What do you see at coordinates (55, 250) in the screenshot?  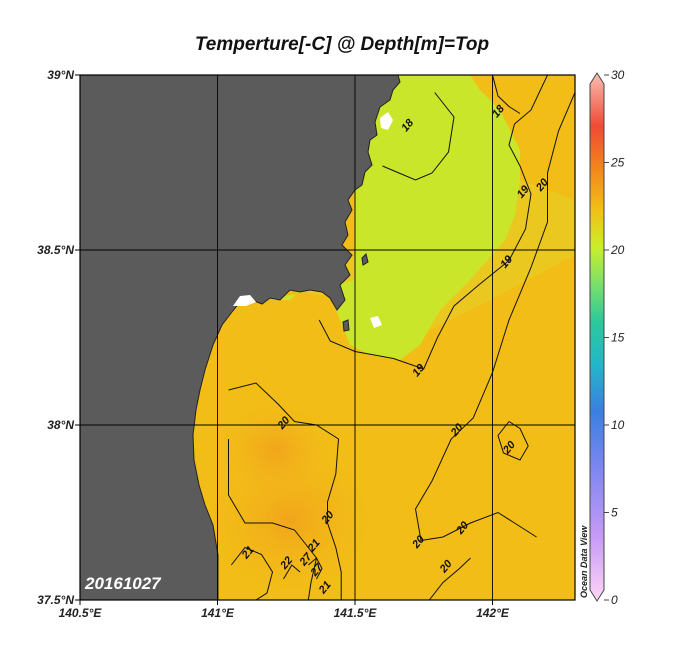 I see `y-tick-label: 38.5°N` at bounding box center [55, 250].